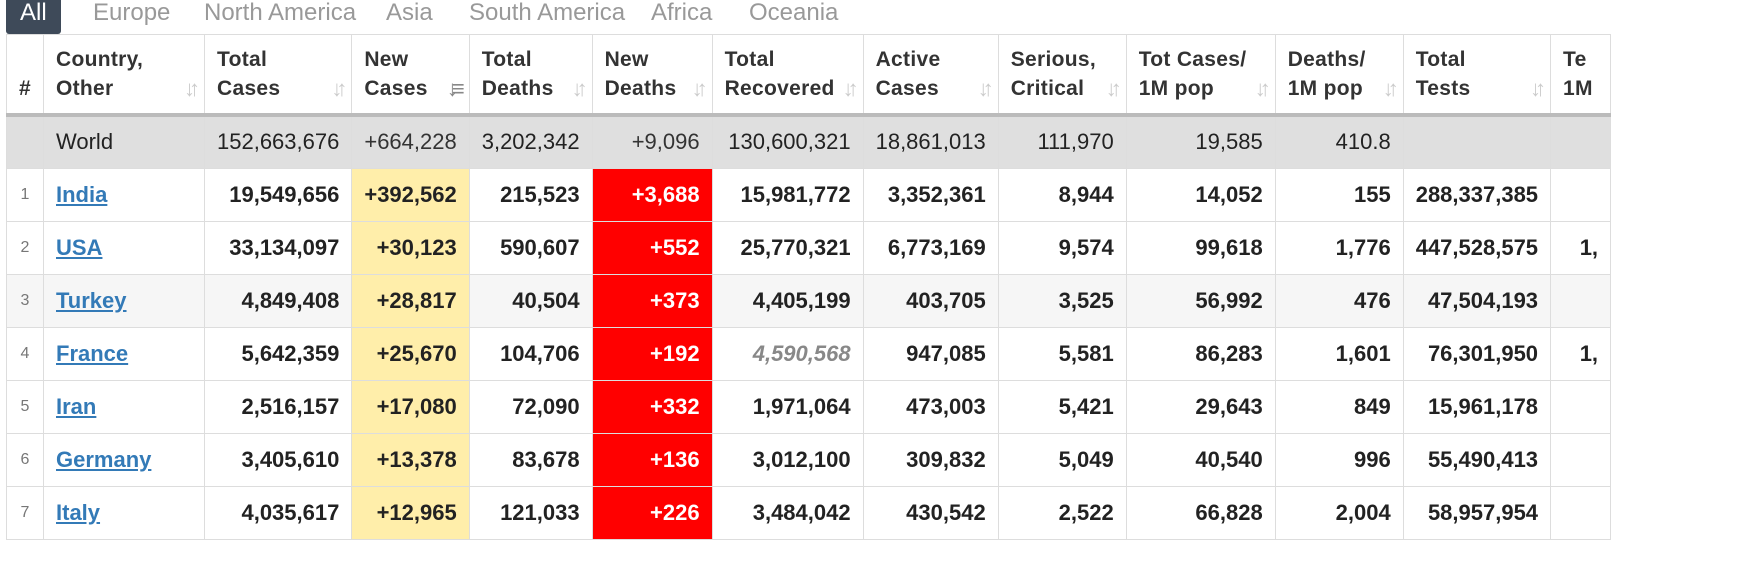 The height and width of the screenshot is (579, 1740). Describe the element at coordinates (652, 354) in the screenshot. I see `new-deaths-cell: +192` at that location.